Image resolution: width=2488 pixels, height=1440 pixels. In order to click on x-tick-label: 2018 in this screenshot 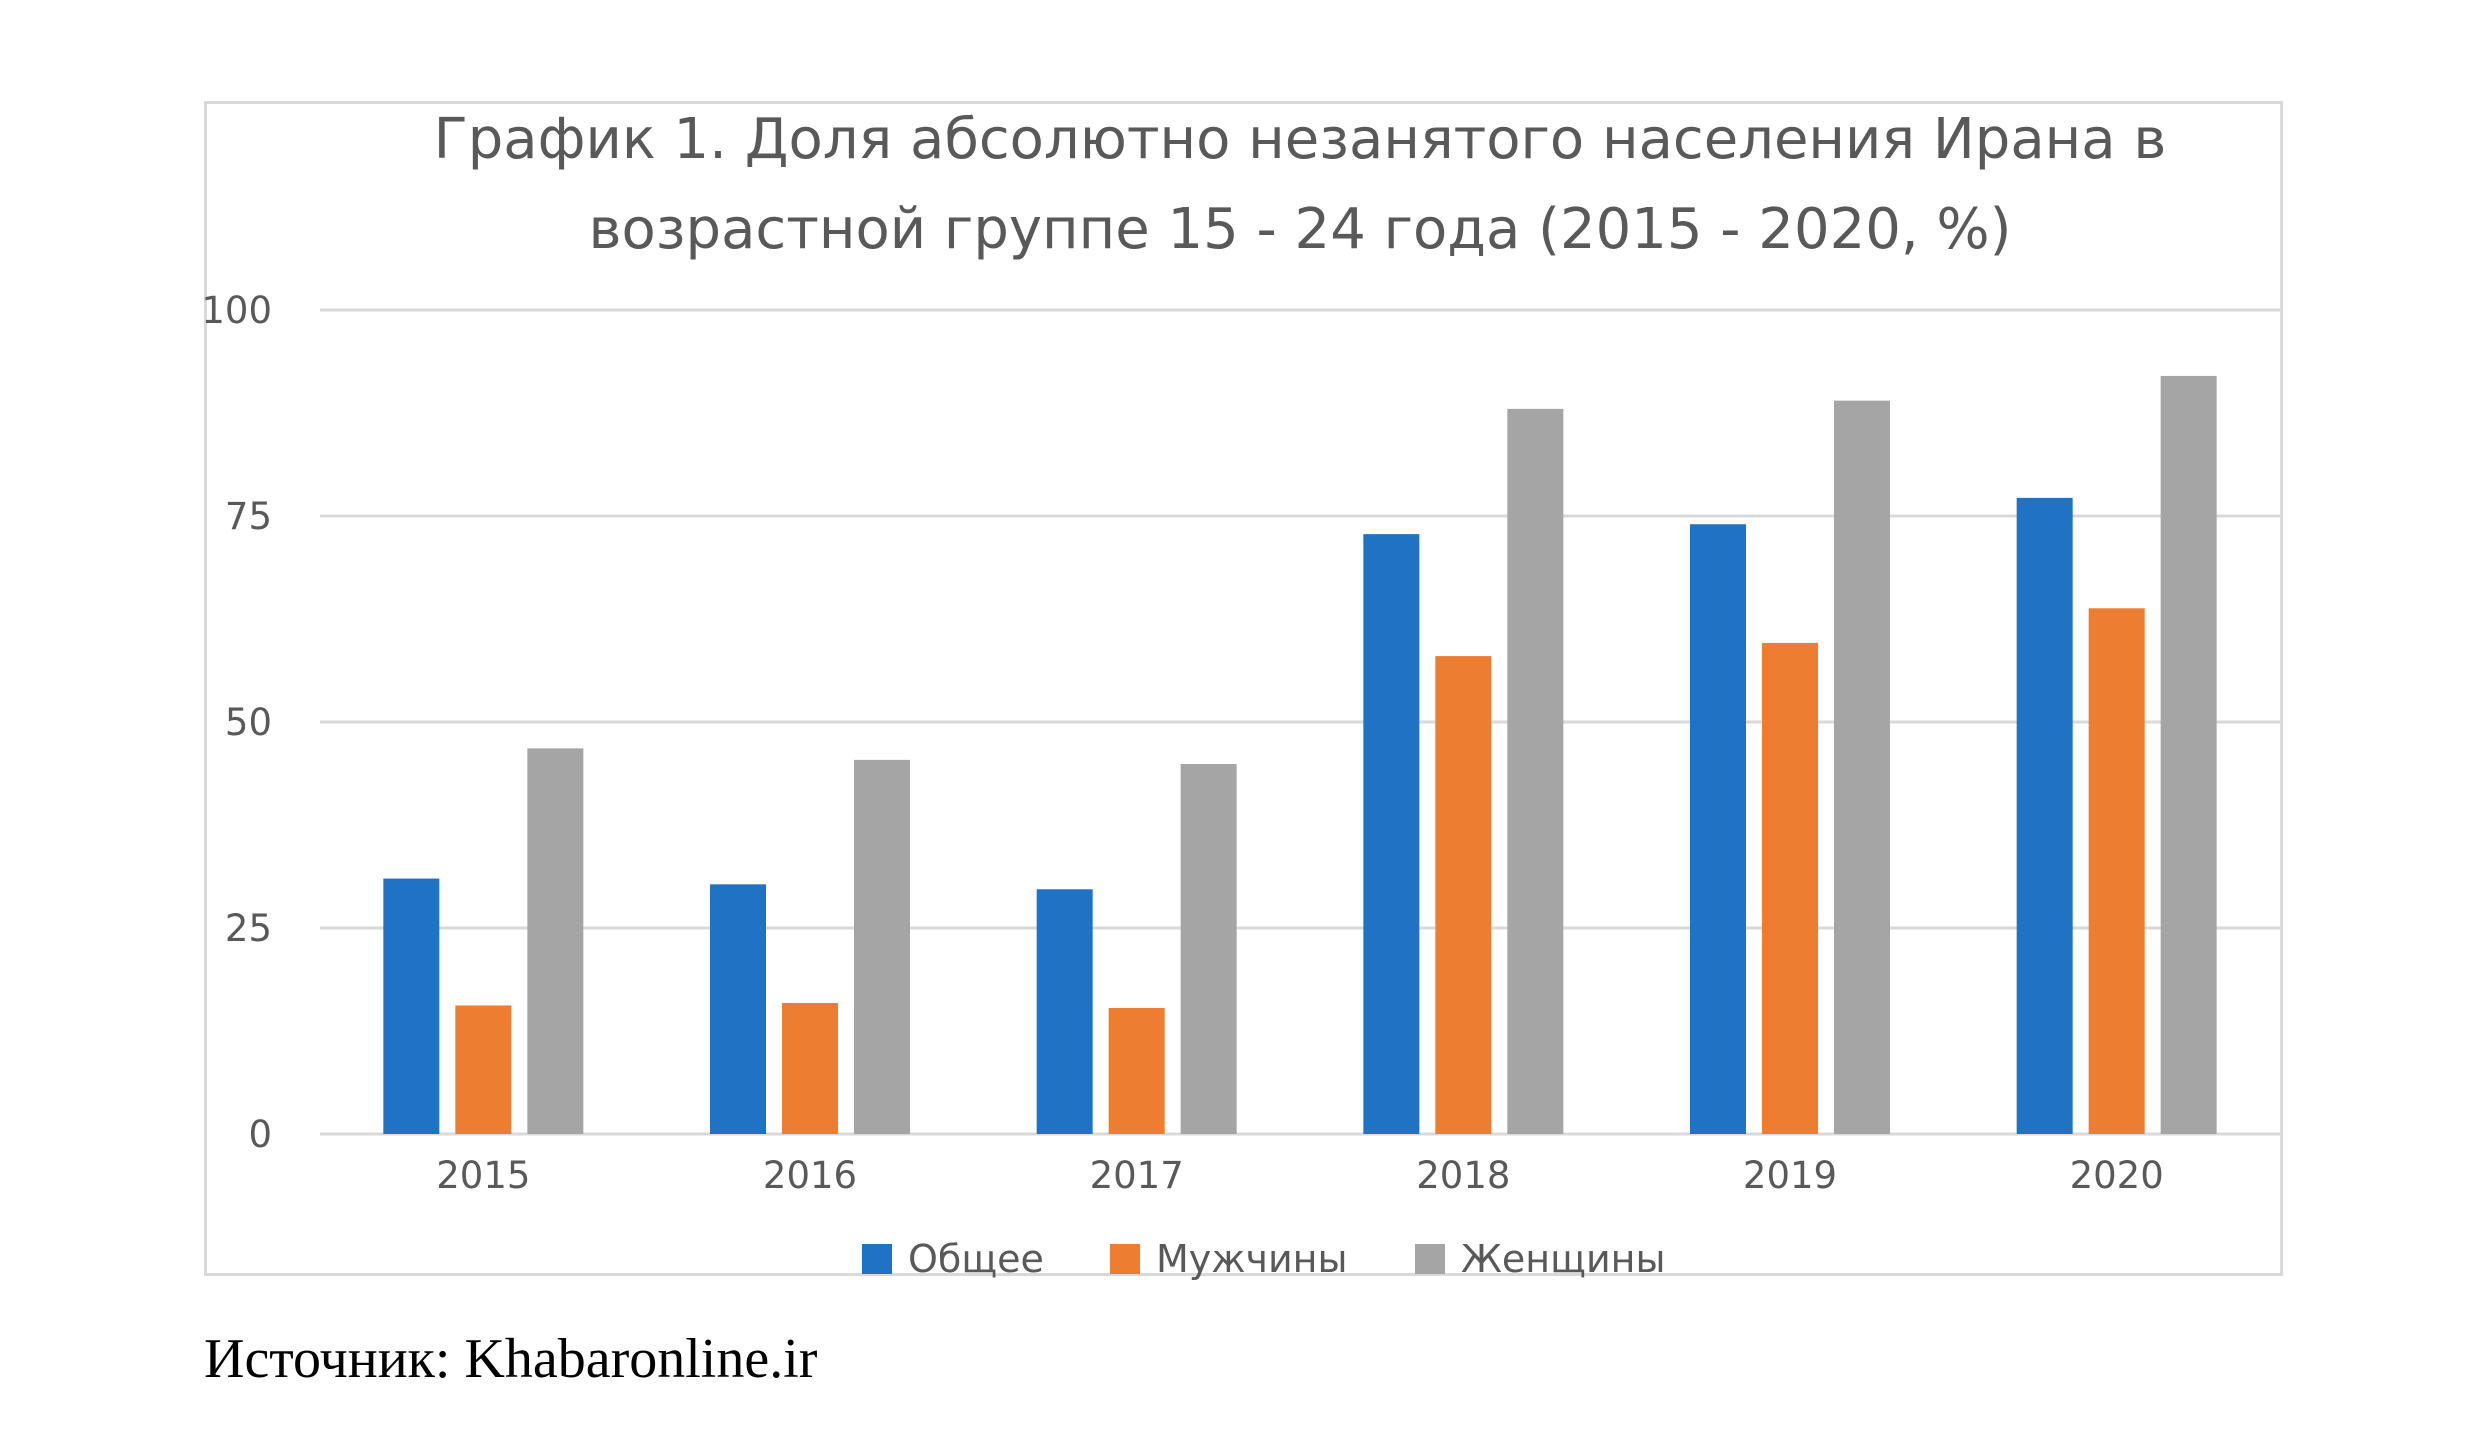, I will do `click(1463, 1175)`.